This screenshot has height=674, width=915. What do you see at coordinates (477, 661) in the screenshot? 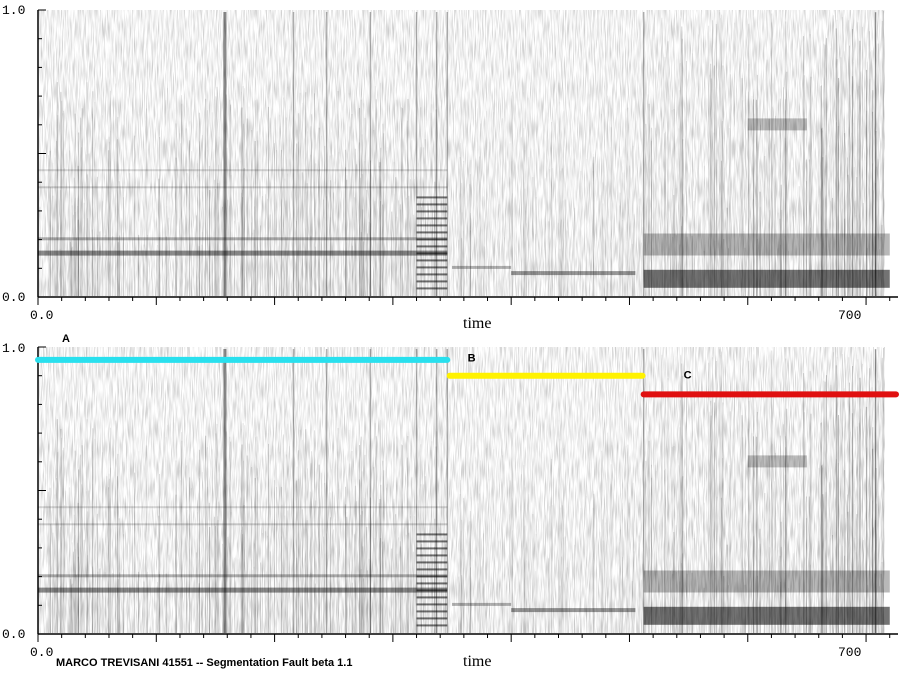
I see `bottom-x-axis-title: time` at bounding box center [477, 661].